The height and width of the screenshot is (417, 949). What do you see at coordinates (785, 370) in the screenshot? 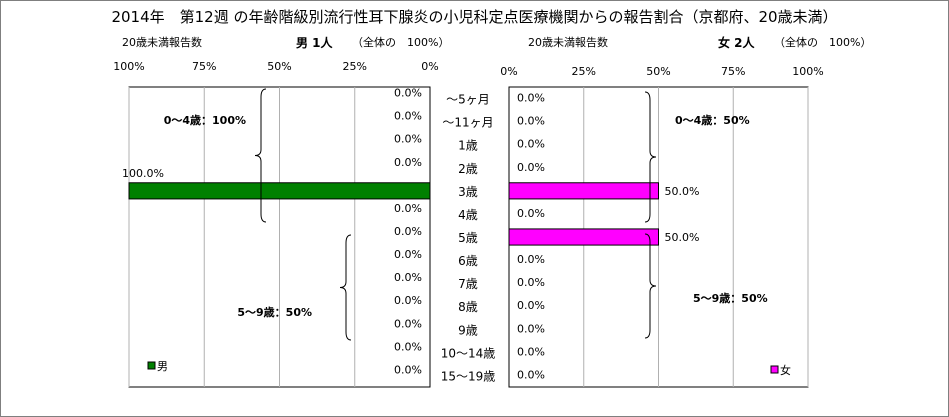
I see `right-legend-label: 女` at bounding box center [785, 370].